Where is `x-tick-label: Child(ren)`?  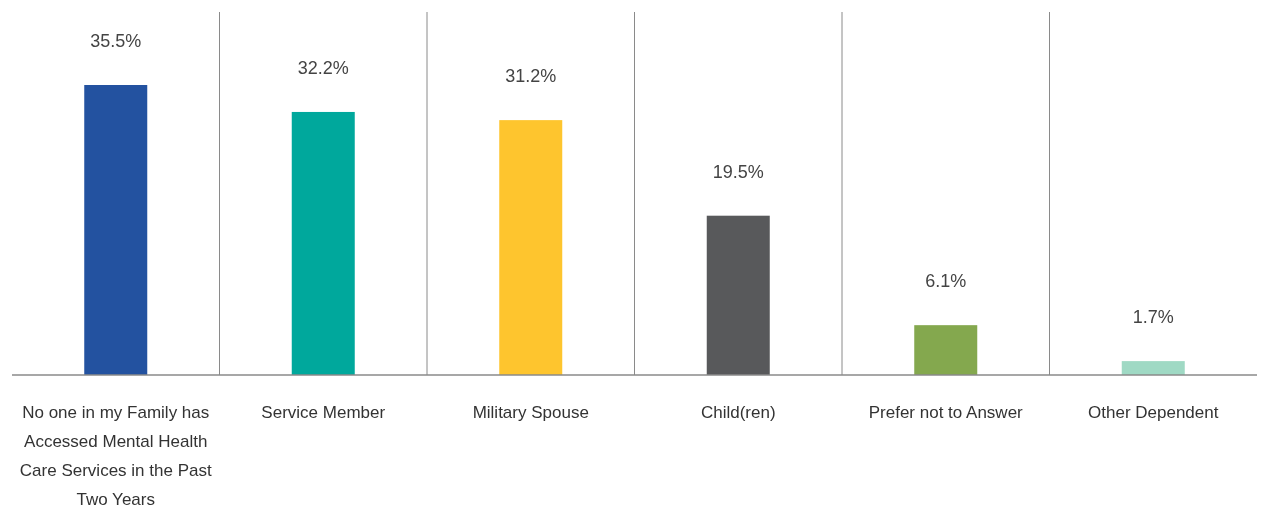 x-tick-label: Child(ren) is located at coordinates (738, 412).